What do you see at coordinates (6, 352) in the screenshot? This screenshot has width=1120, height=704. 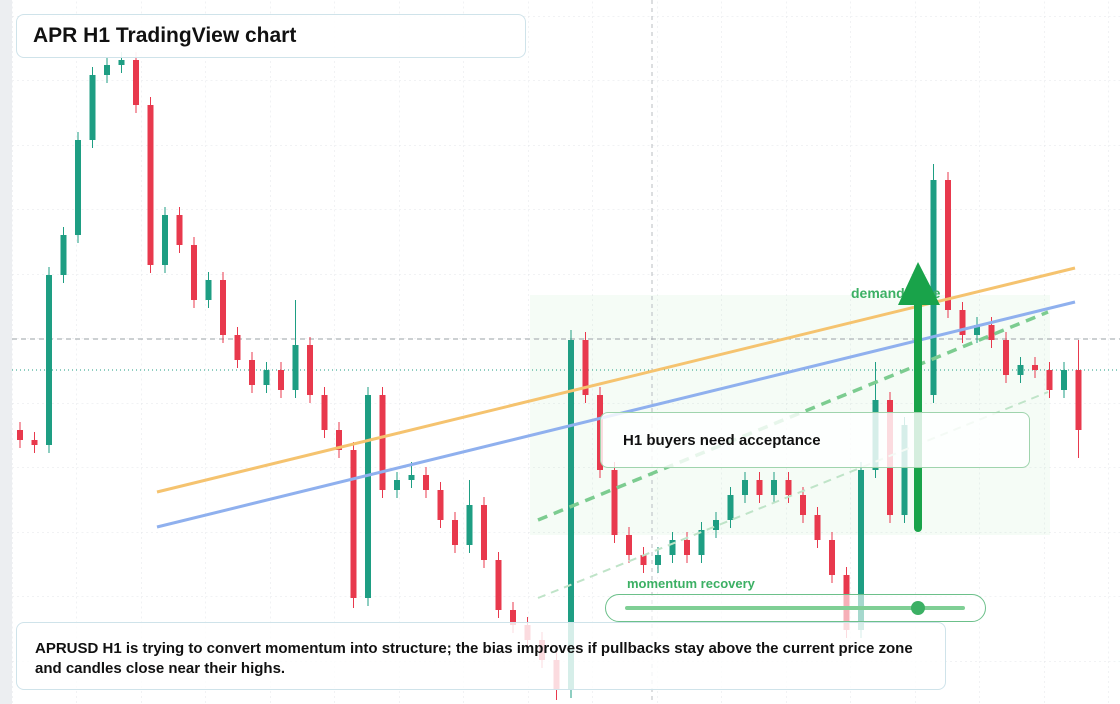 I see `left-strip` at bounding box center [6, 352].